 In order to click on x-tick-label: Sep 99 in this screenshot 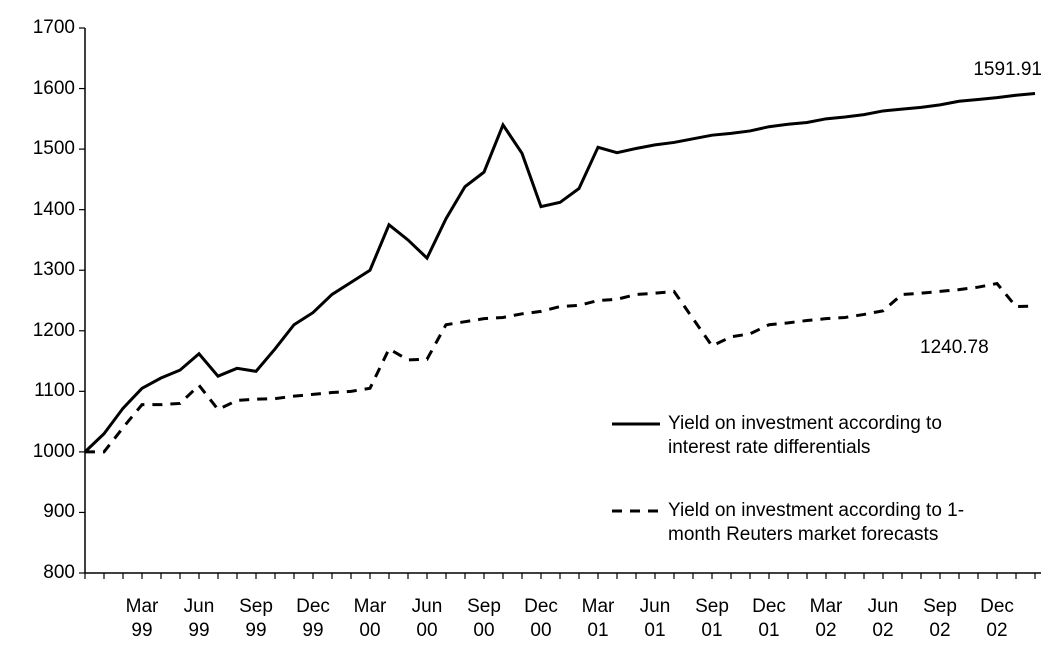, I will do `click(256, 618)`.